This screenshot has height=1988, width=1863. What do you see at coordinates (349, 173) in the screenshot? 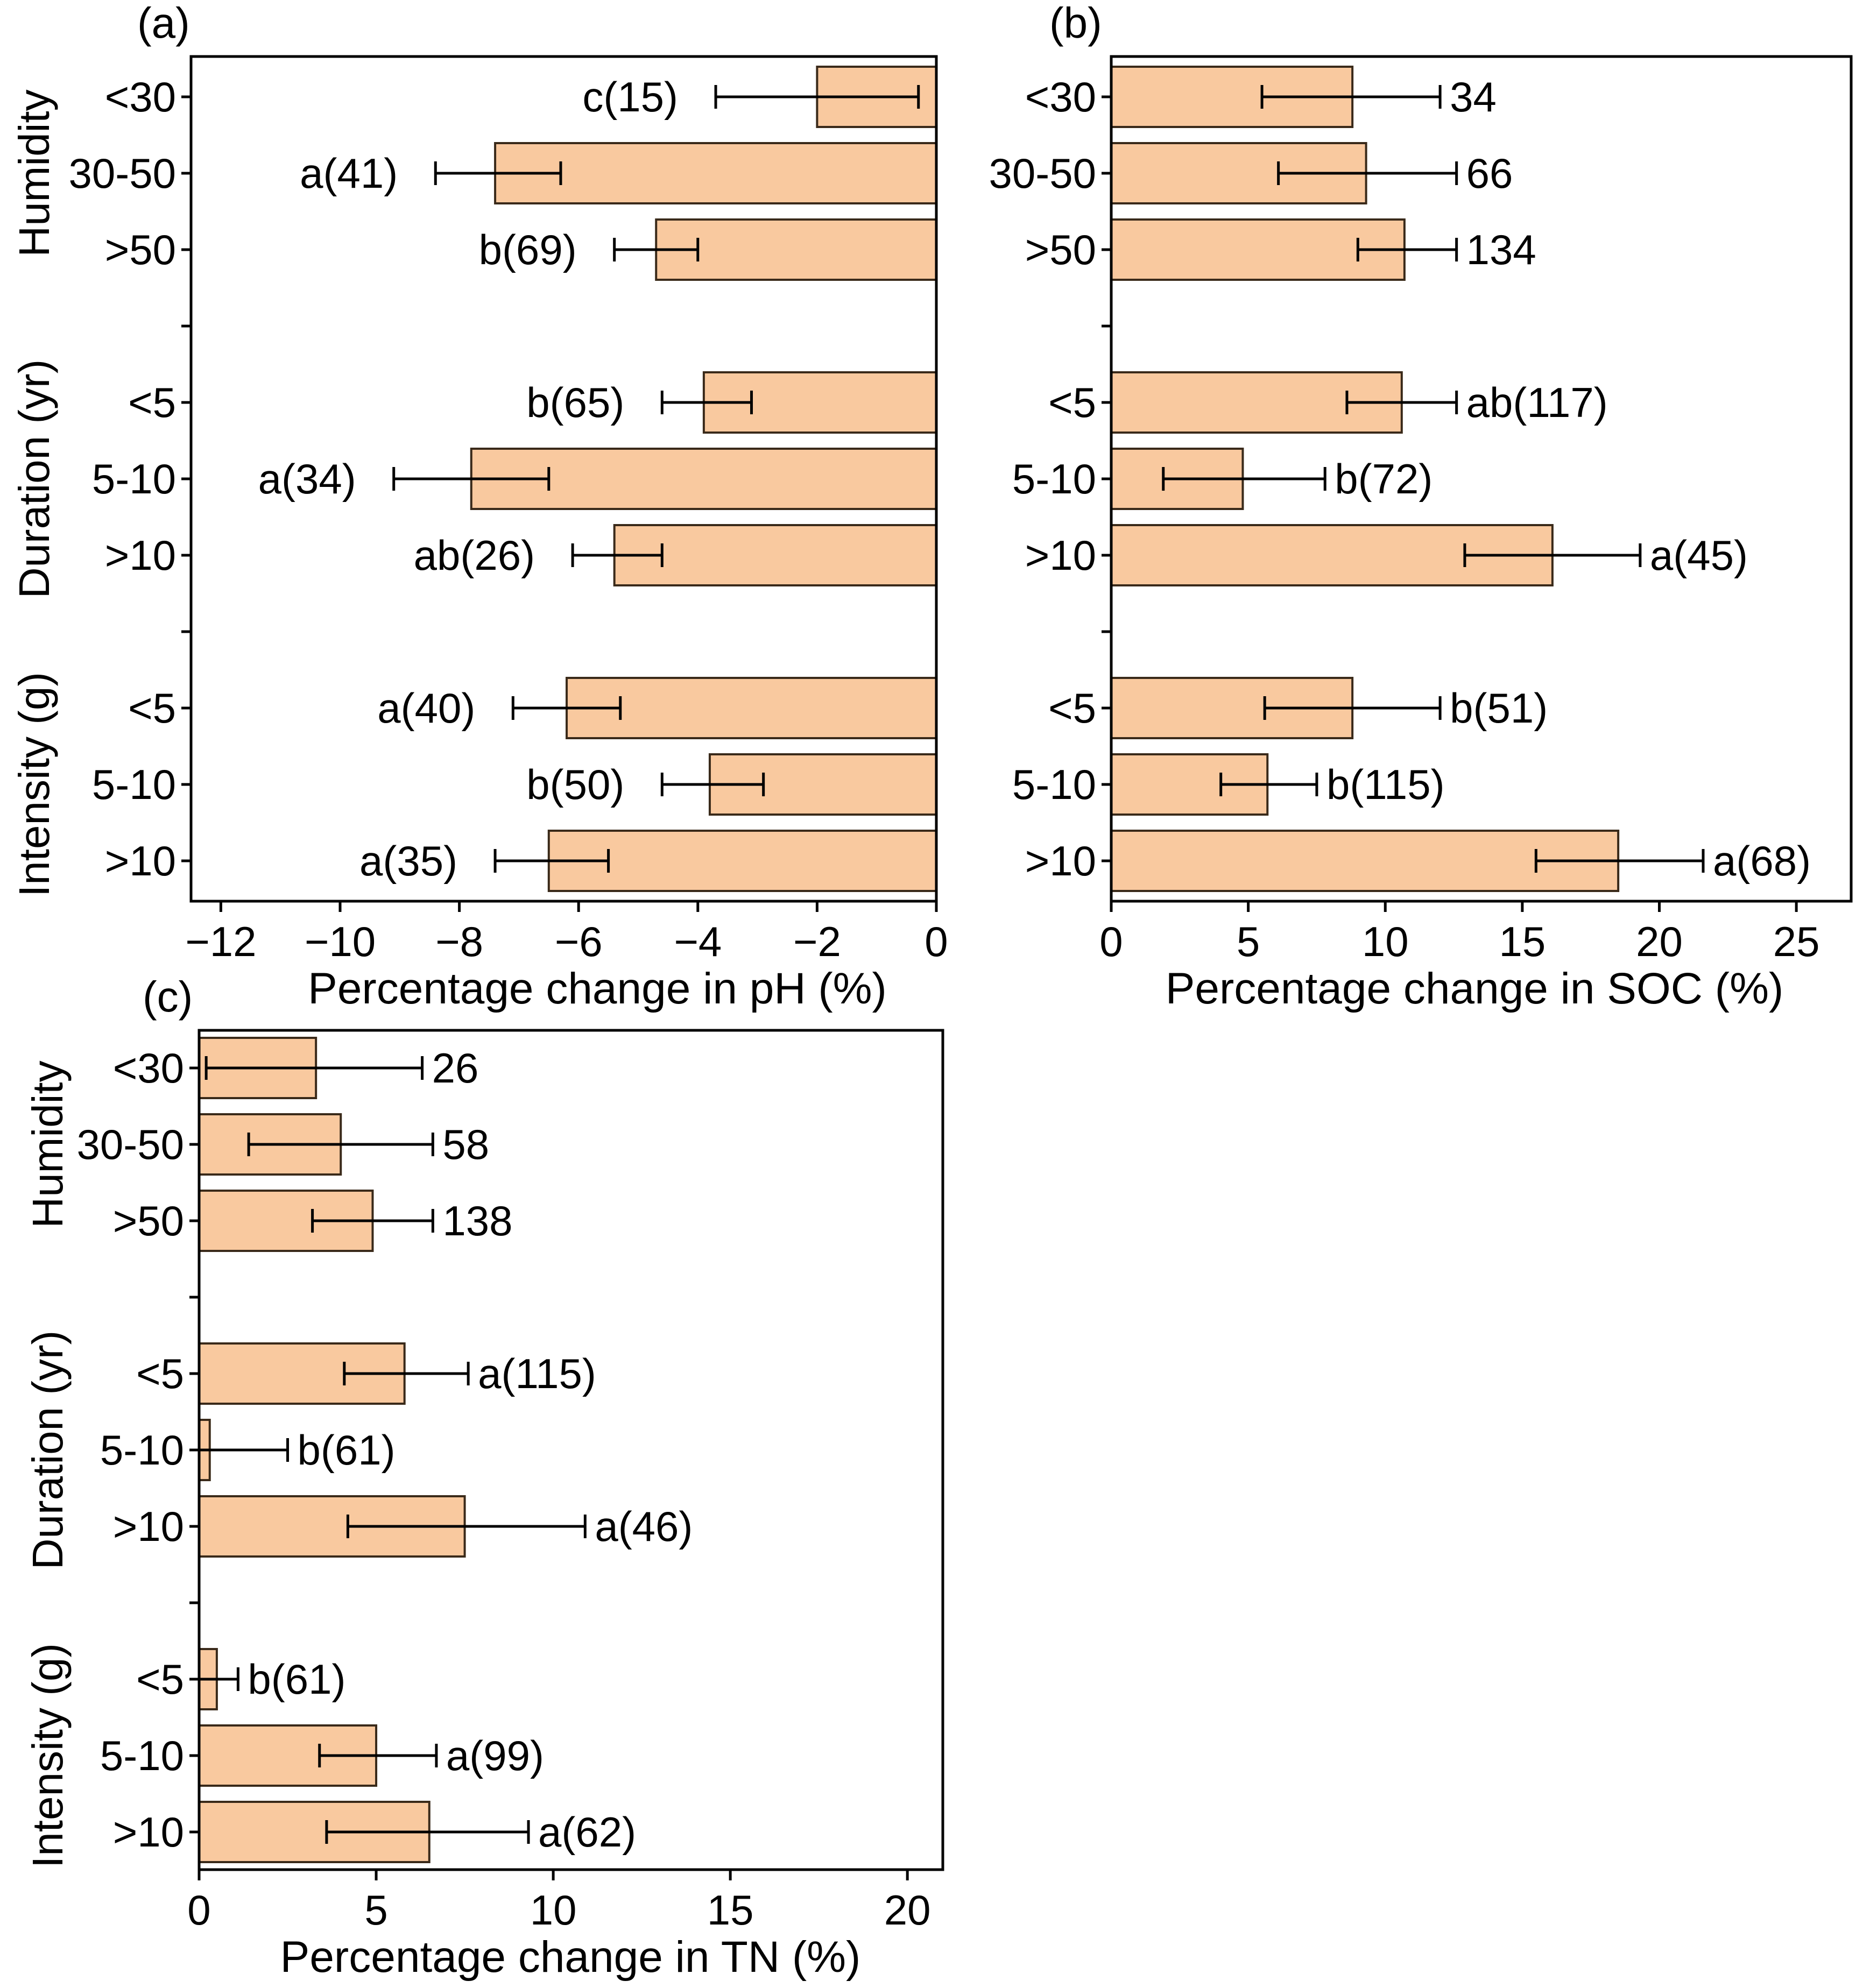
I see `data-label: a(41)` at bounding box center [349, 173].